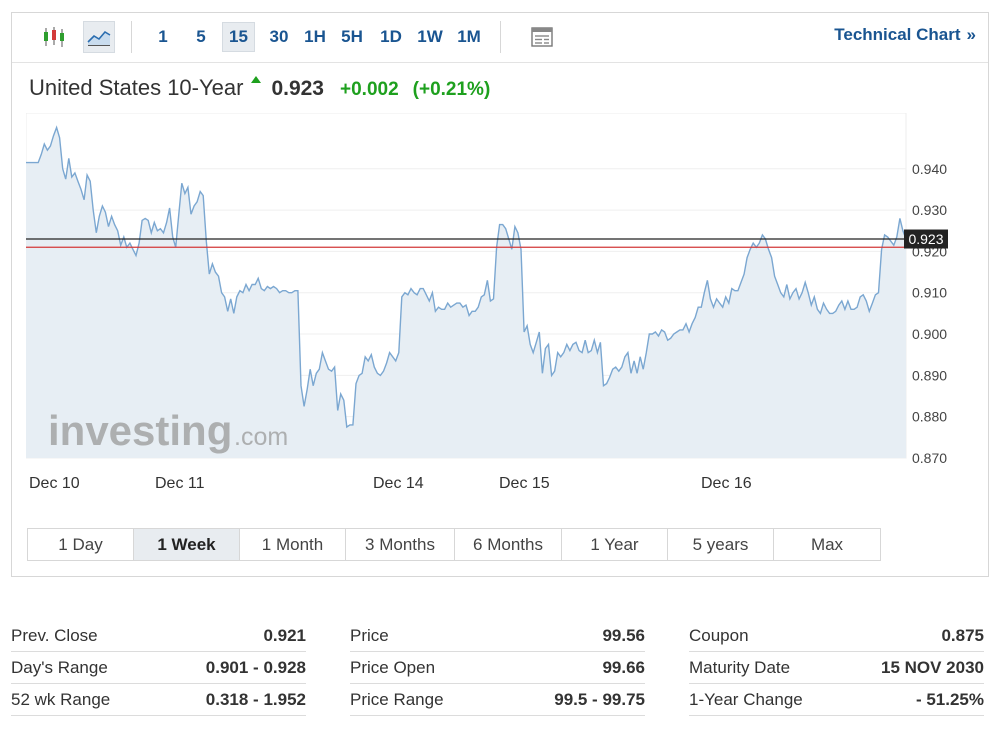 This screenshot has width=1007, height=747. I want to click on current-price-box, so click(926, 239).